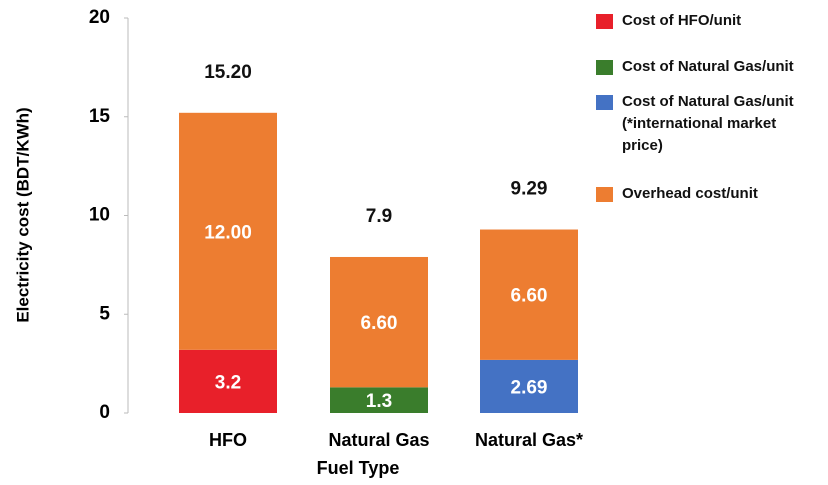  I want to click on legend-item: Cost of HFO/unit, so click(699, 21).